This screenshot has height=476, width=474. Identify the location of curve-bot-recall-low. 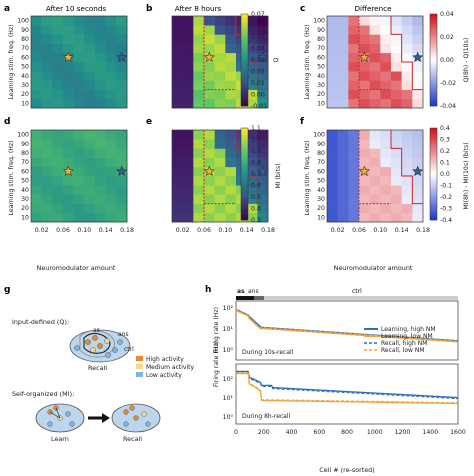
(347, 388).